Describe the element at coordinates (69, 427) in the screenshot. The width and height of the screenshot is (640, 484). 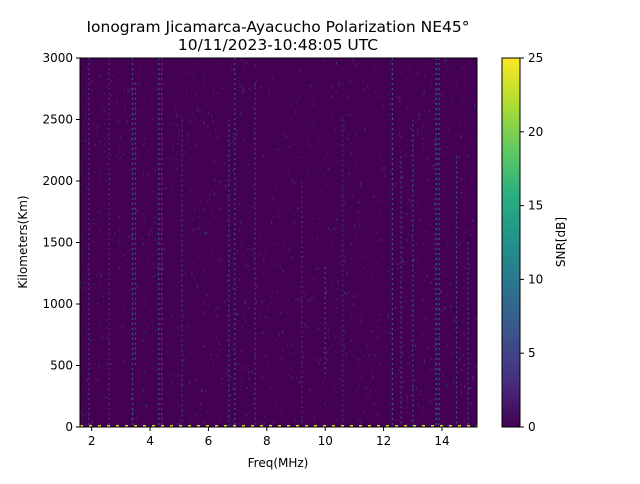
I see `y-tick-label: 0` at that location.